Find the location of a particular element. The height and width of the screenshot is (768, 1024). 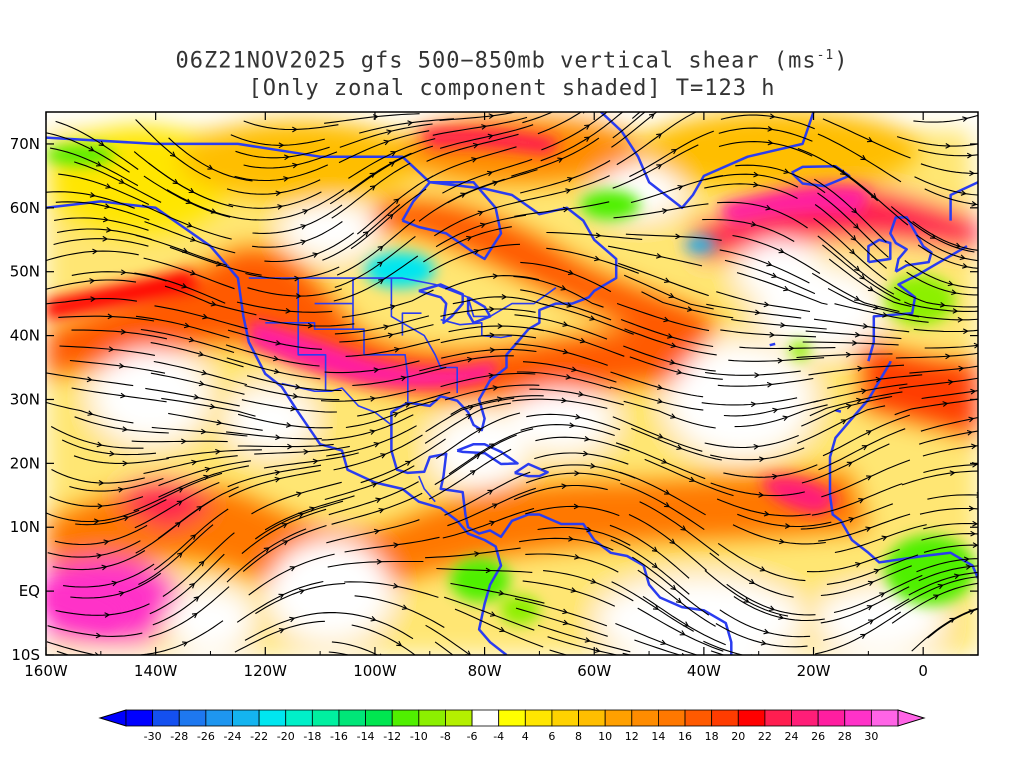

colorbar-level-label: -18 is located at coordinates (312, 736).